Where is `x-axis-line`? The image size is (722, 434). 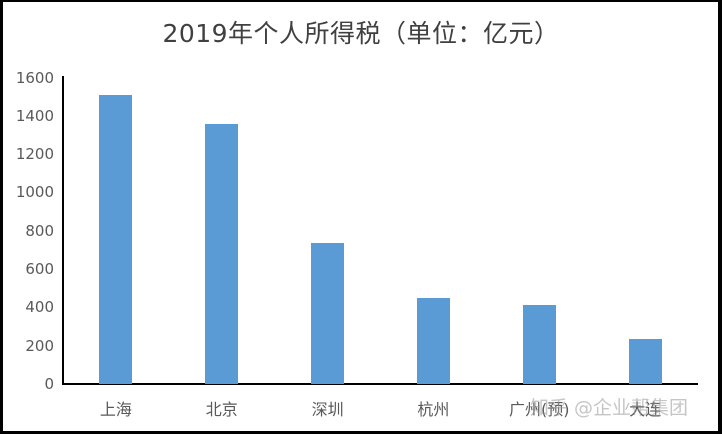
x-axis-line is located at coordinates (380, 384).